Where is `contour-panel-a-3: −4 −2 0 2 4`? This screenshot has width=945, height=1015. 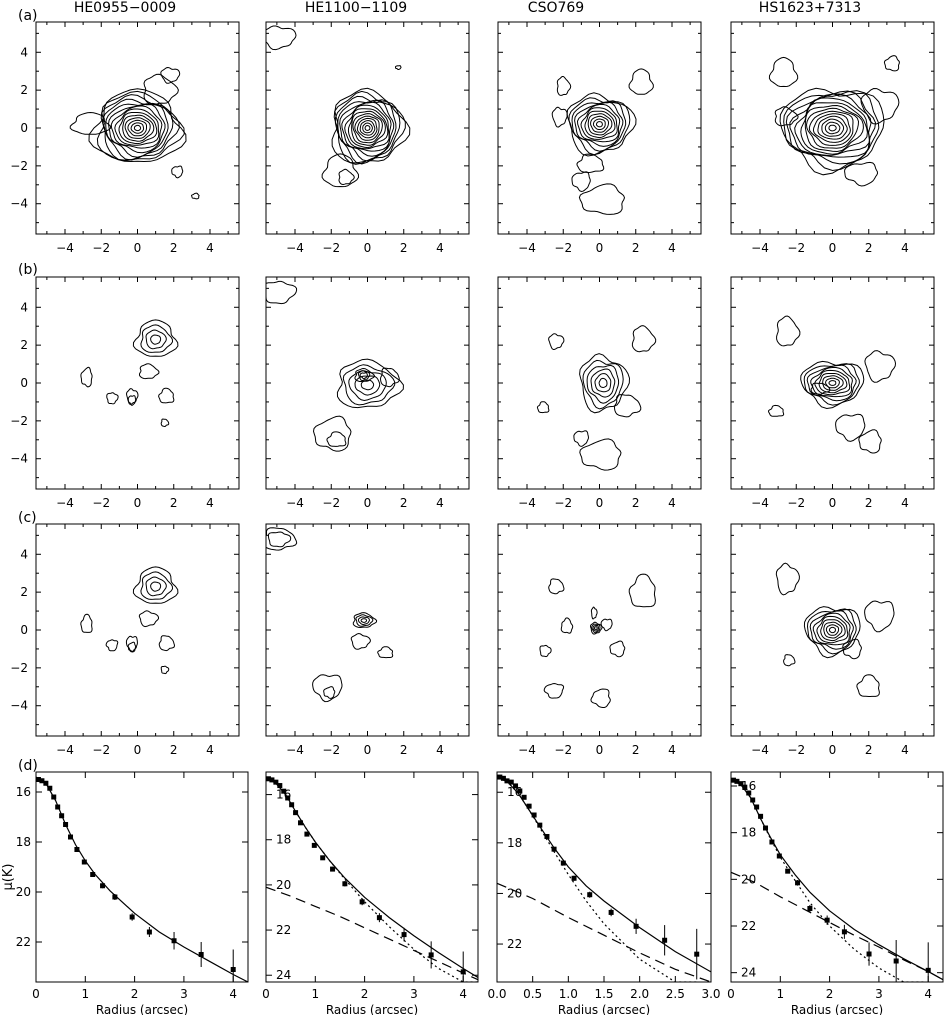
contour-panel-a-3: −4 −2 0 2 4 is located at coordinates (599, 138).